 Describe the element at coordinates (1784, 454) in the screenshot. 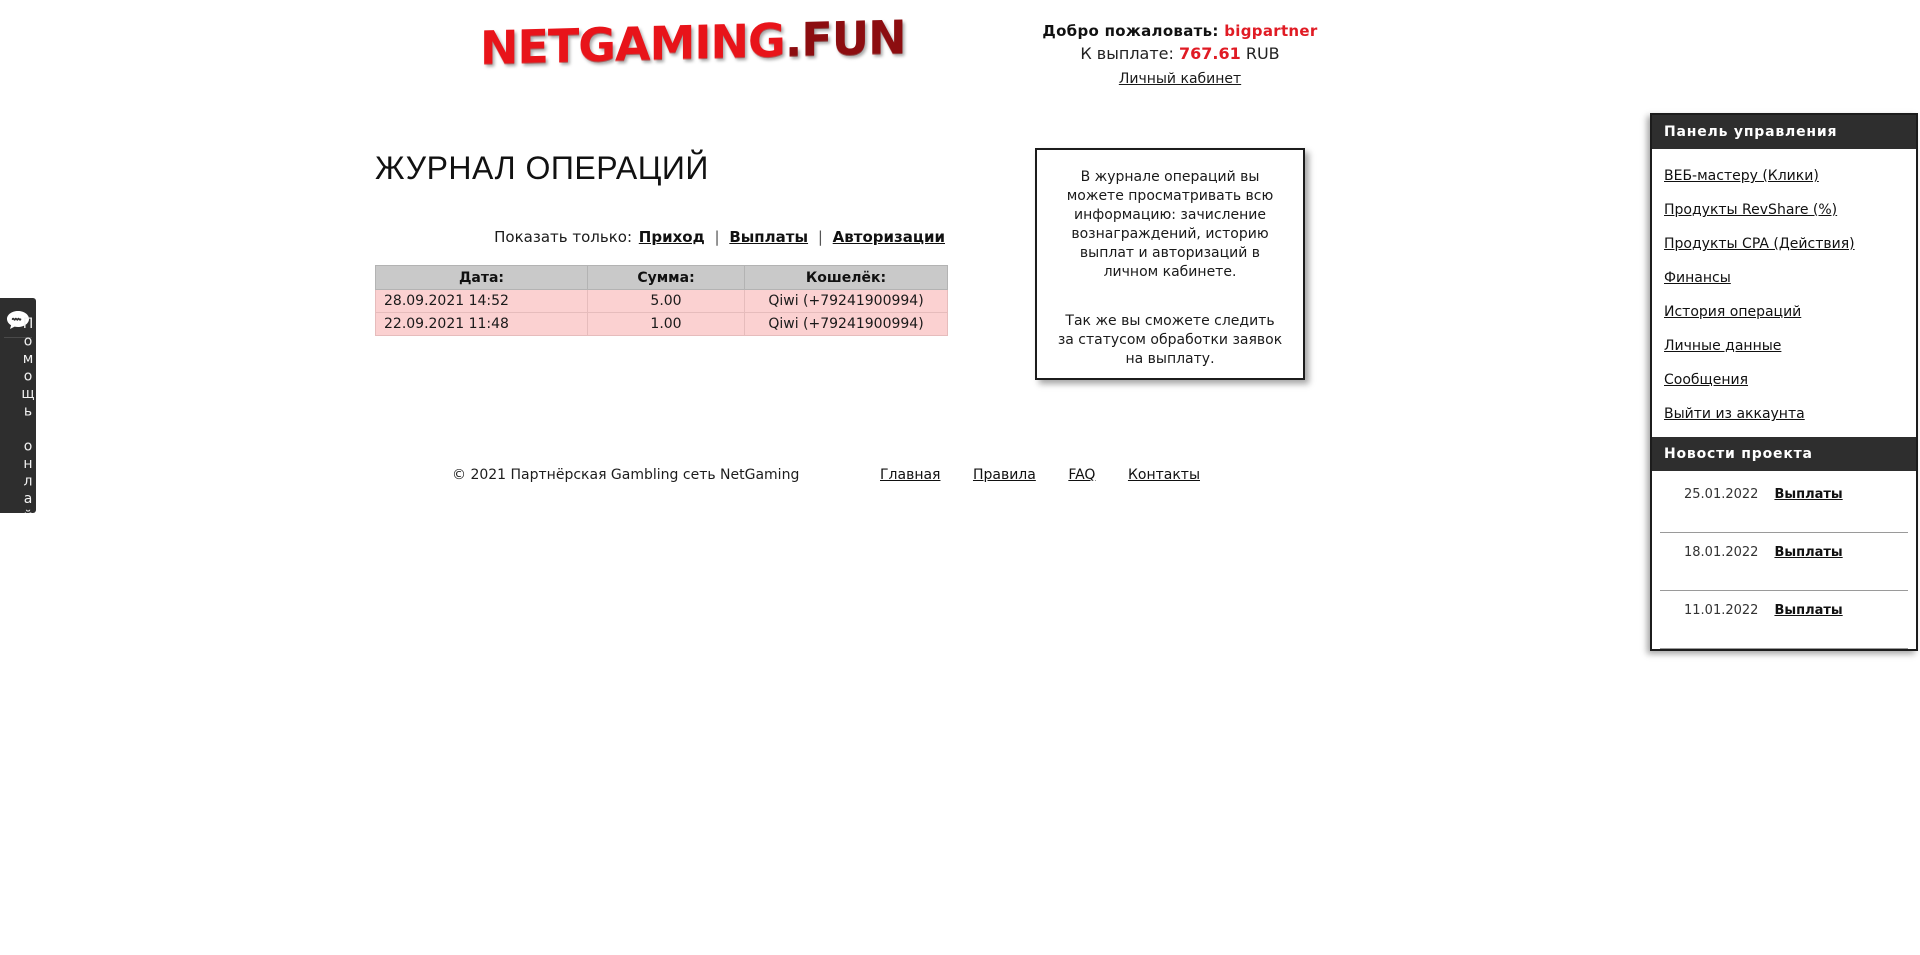

I see `news-panel-title: Новости проекта` at that location.